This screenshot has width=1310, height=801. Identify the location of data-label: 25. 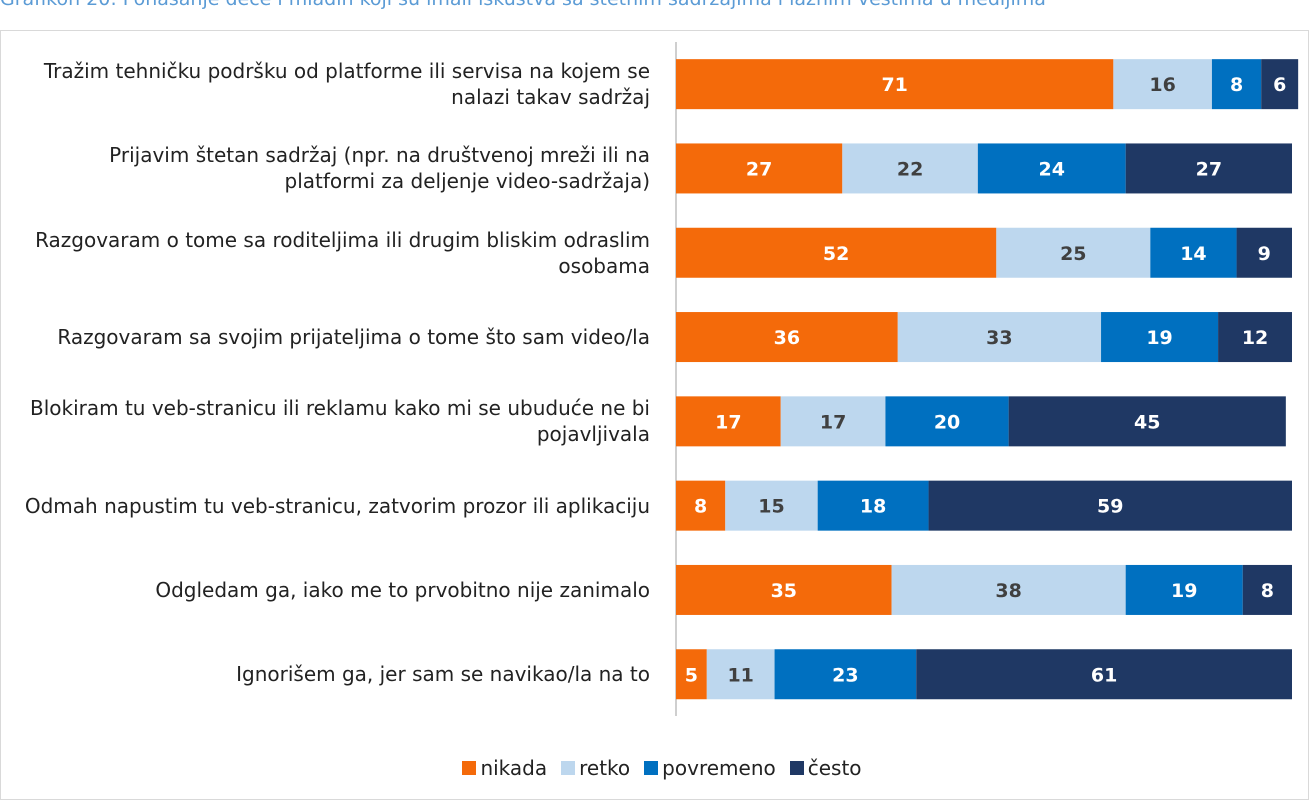
(1073, 254).